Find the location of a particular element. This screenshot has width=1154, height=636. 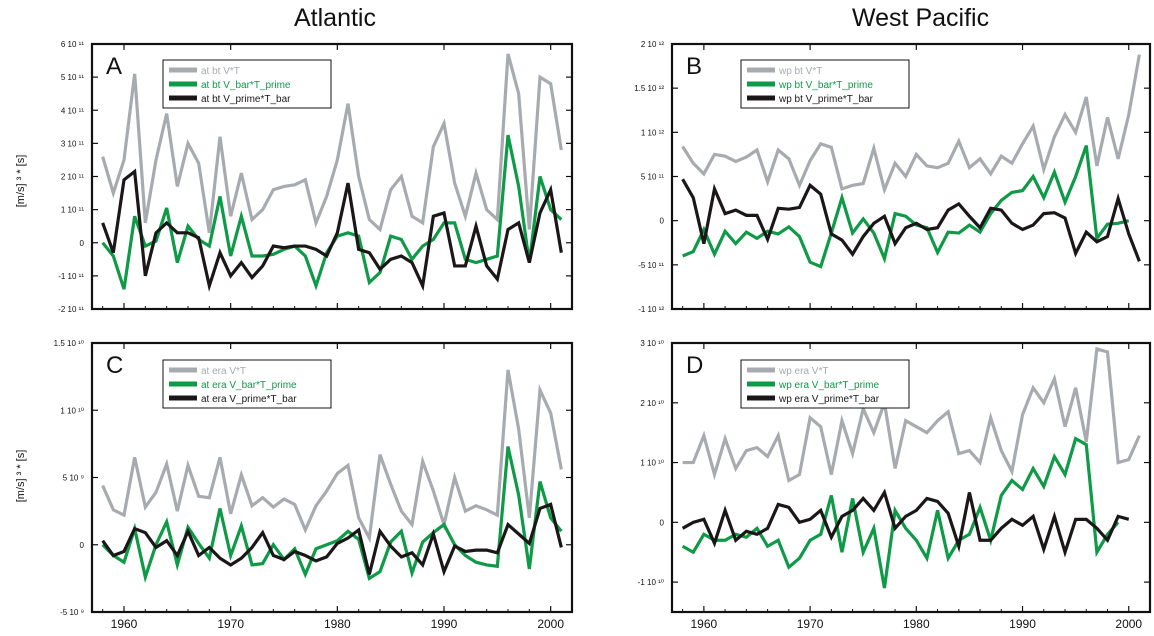

legend-label: wp era V_bar*T_prime is located at coordinates (828, 385).